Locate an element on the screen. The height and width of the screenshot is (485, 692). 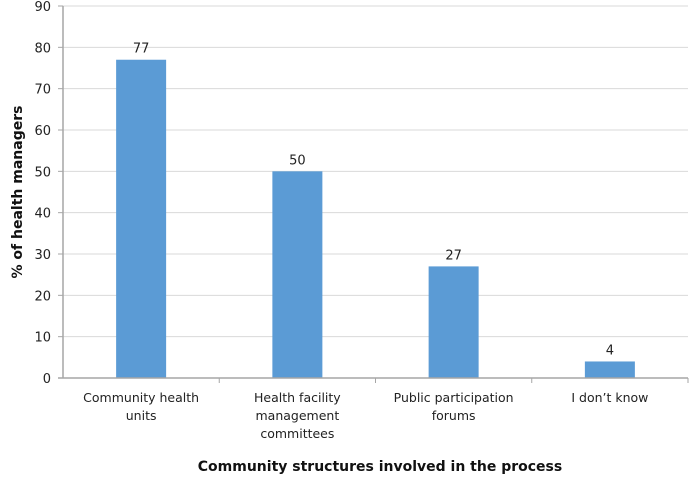
category-label: committees is located at coordinates (297, 433).